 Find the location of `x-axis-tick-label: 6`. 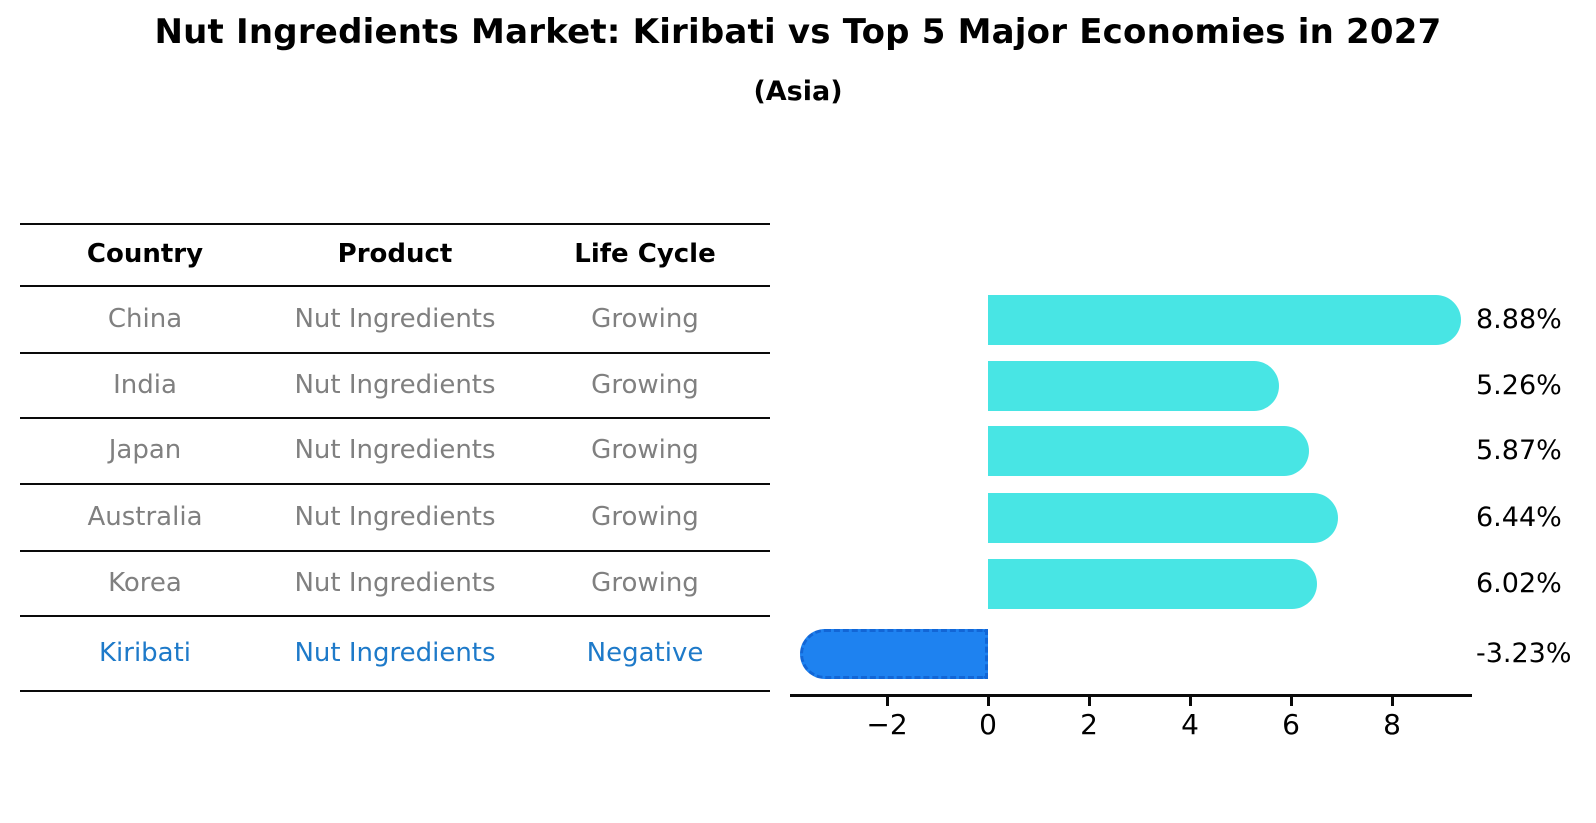

x-axis-tick-label: 6 is located at coordinates (1291, 724).